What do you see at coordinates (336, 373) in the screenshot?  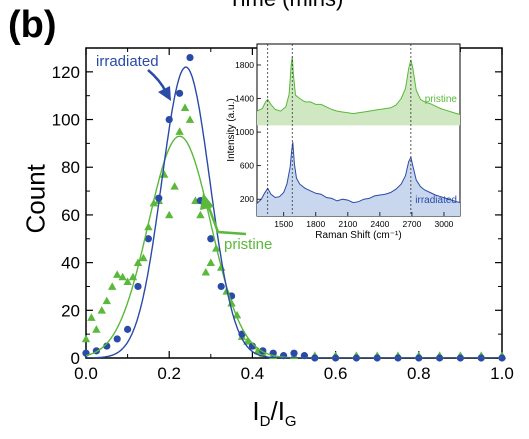 I see `x-tick-label: 0.6` at bounding box center [336, 373].